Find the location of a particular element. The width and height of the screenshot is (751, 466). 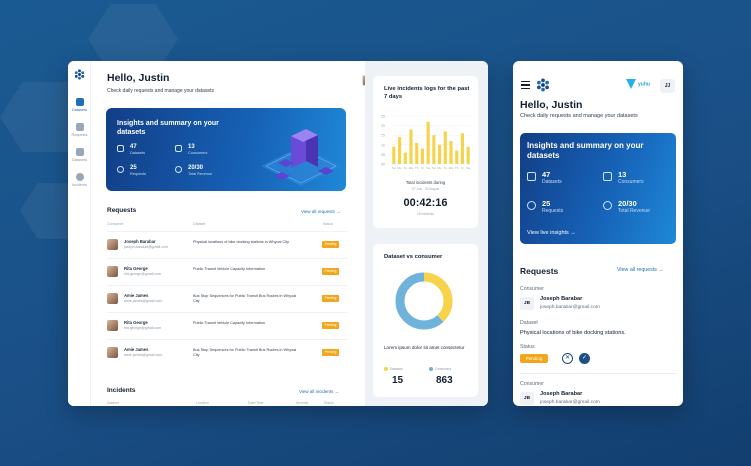

reject-button: ✕ is located at coordinates (567, 358).